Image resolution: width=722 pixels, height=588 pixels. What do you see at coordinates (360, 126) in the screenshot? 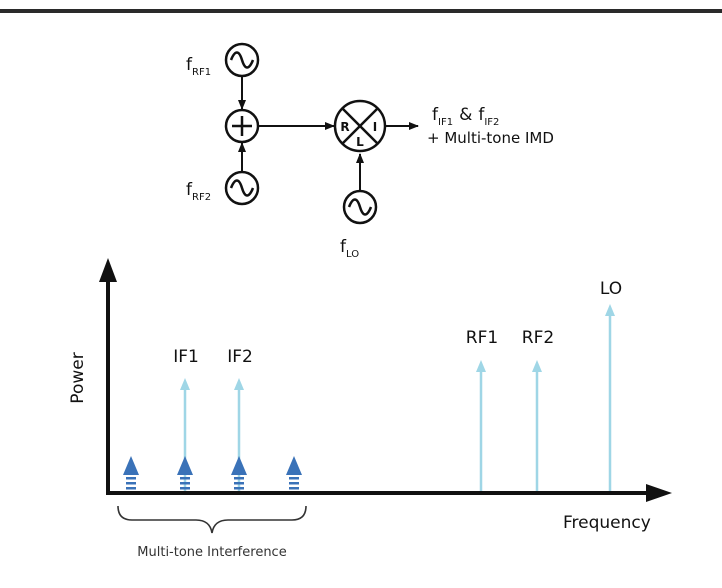
I see `mixer-icon: R I L` at bounding box center [360, 126].